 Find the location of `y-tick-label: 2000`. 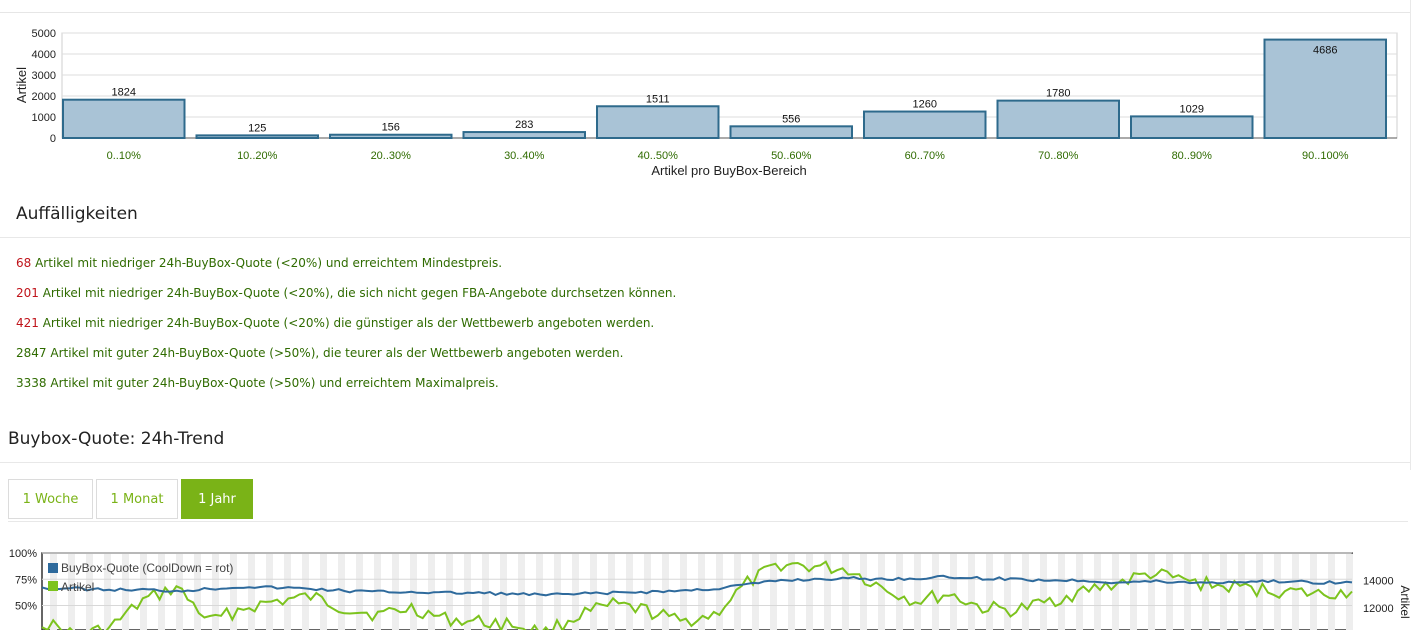

y-tick-label: 2000 is located at coordinates (44, 97).